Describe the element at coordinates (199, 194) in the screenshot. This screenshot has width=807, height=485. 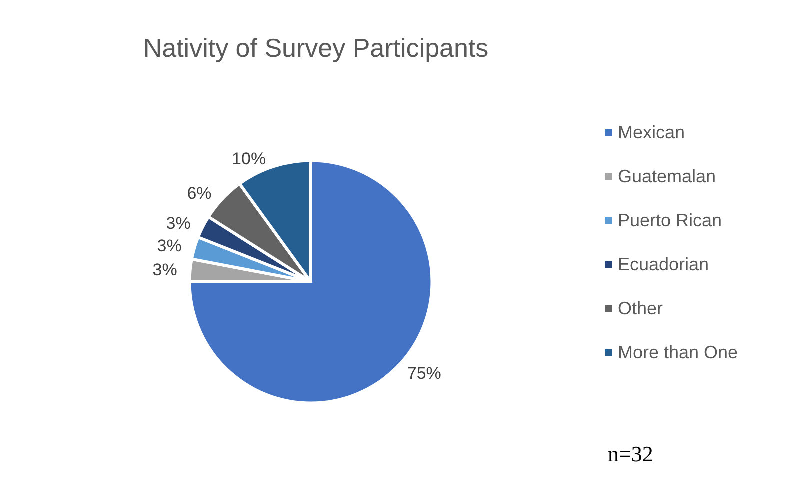
I see `data-label: 6%` at that location.